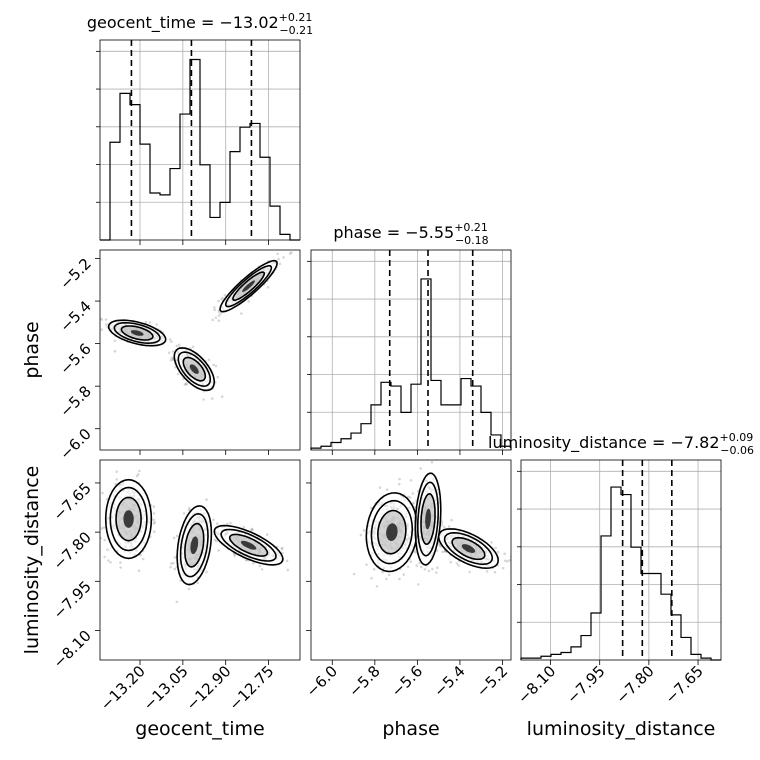  What do you see at coordinates (200, 149) in the screenshot?
I see `histogram-geocent_time` at bounding box center [200, 149].